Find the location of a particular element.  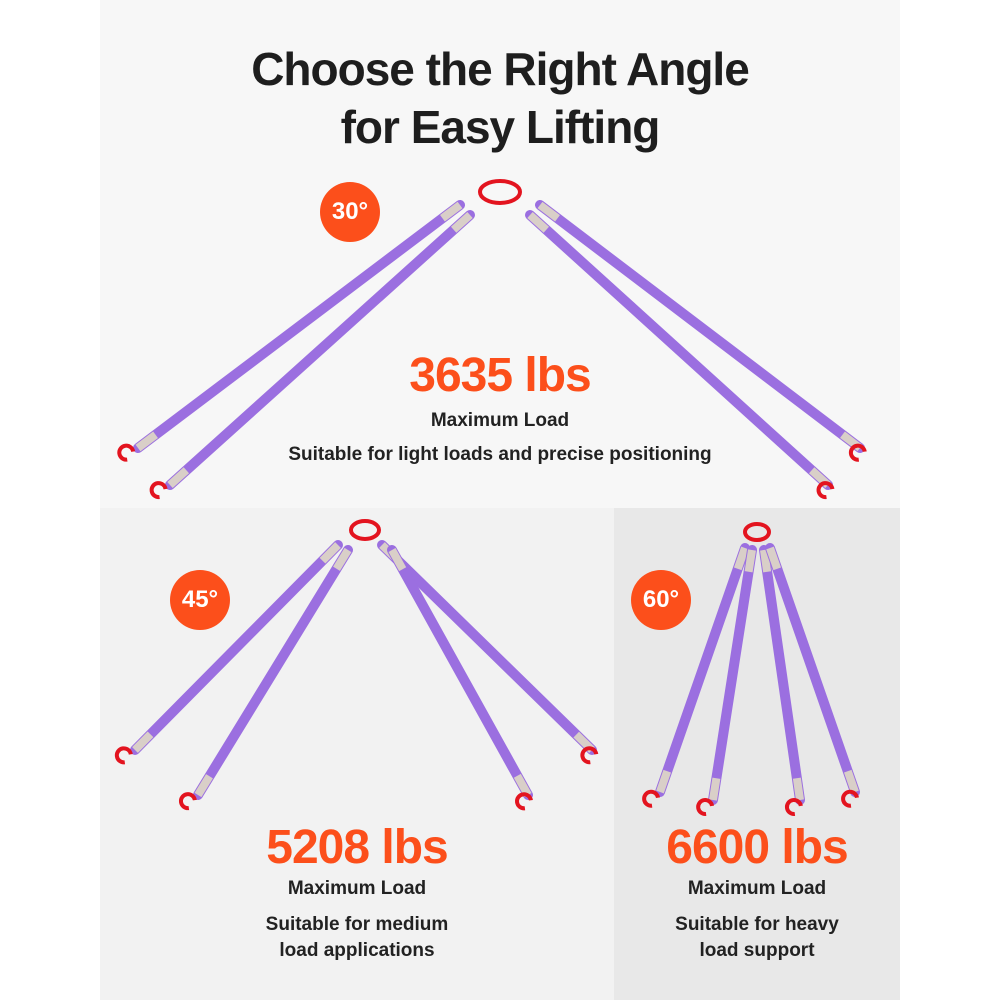

load-desc-60: Suitable for heavy load support is located at coordinates (757, 938).